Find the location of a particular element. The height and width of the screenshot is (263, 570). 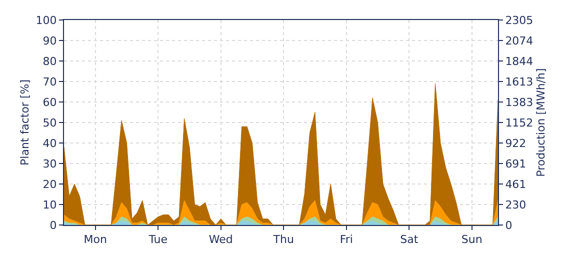

y-tick-label: 100 is located at coordinates (46, 20).